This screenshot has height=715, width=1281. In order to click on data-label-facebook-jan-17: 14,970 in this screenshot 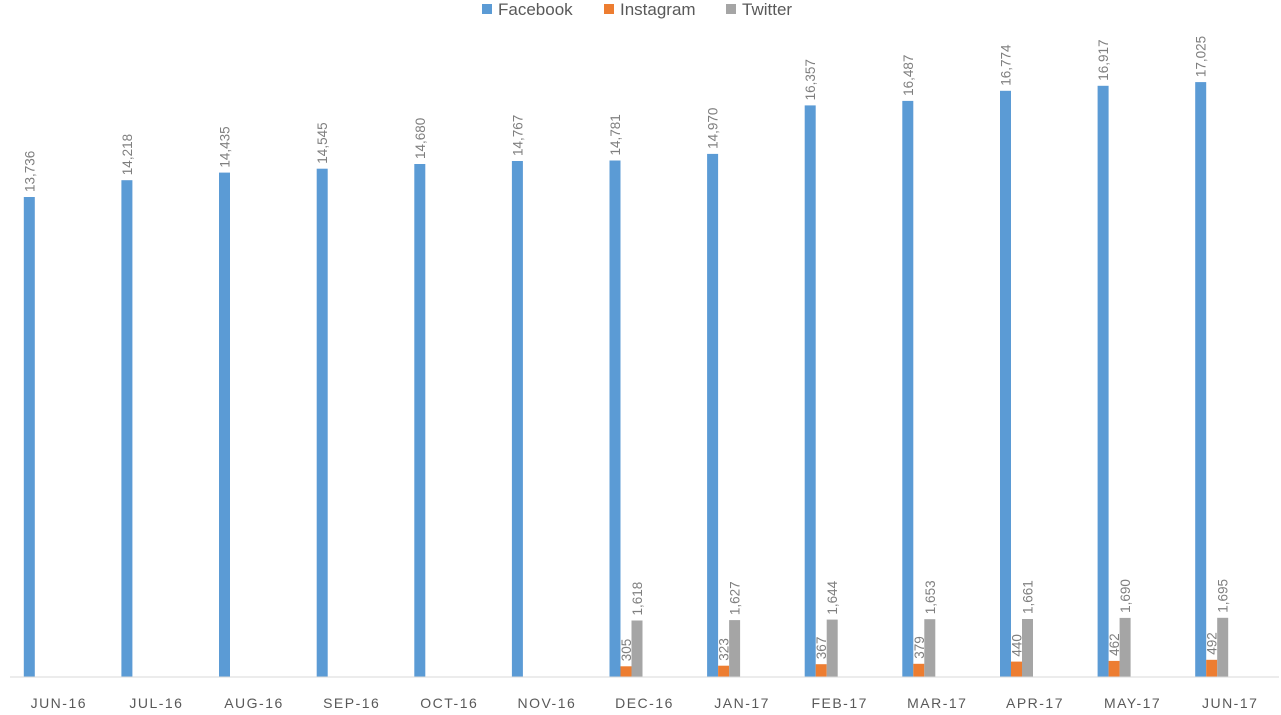, I will do `click(713, 128)`.